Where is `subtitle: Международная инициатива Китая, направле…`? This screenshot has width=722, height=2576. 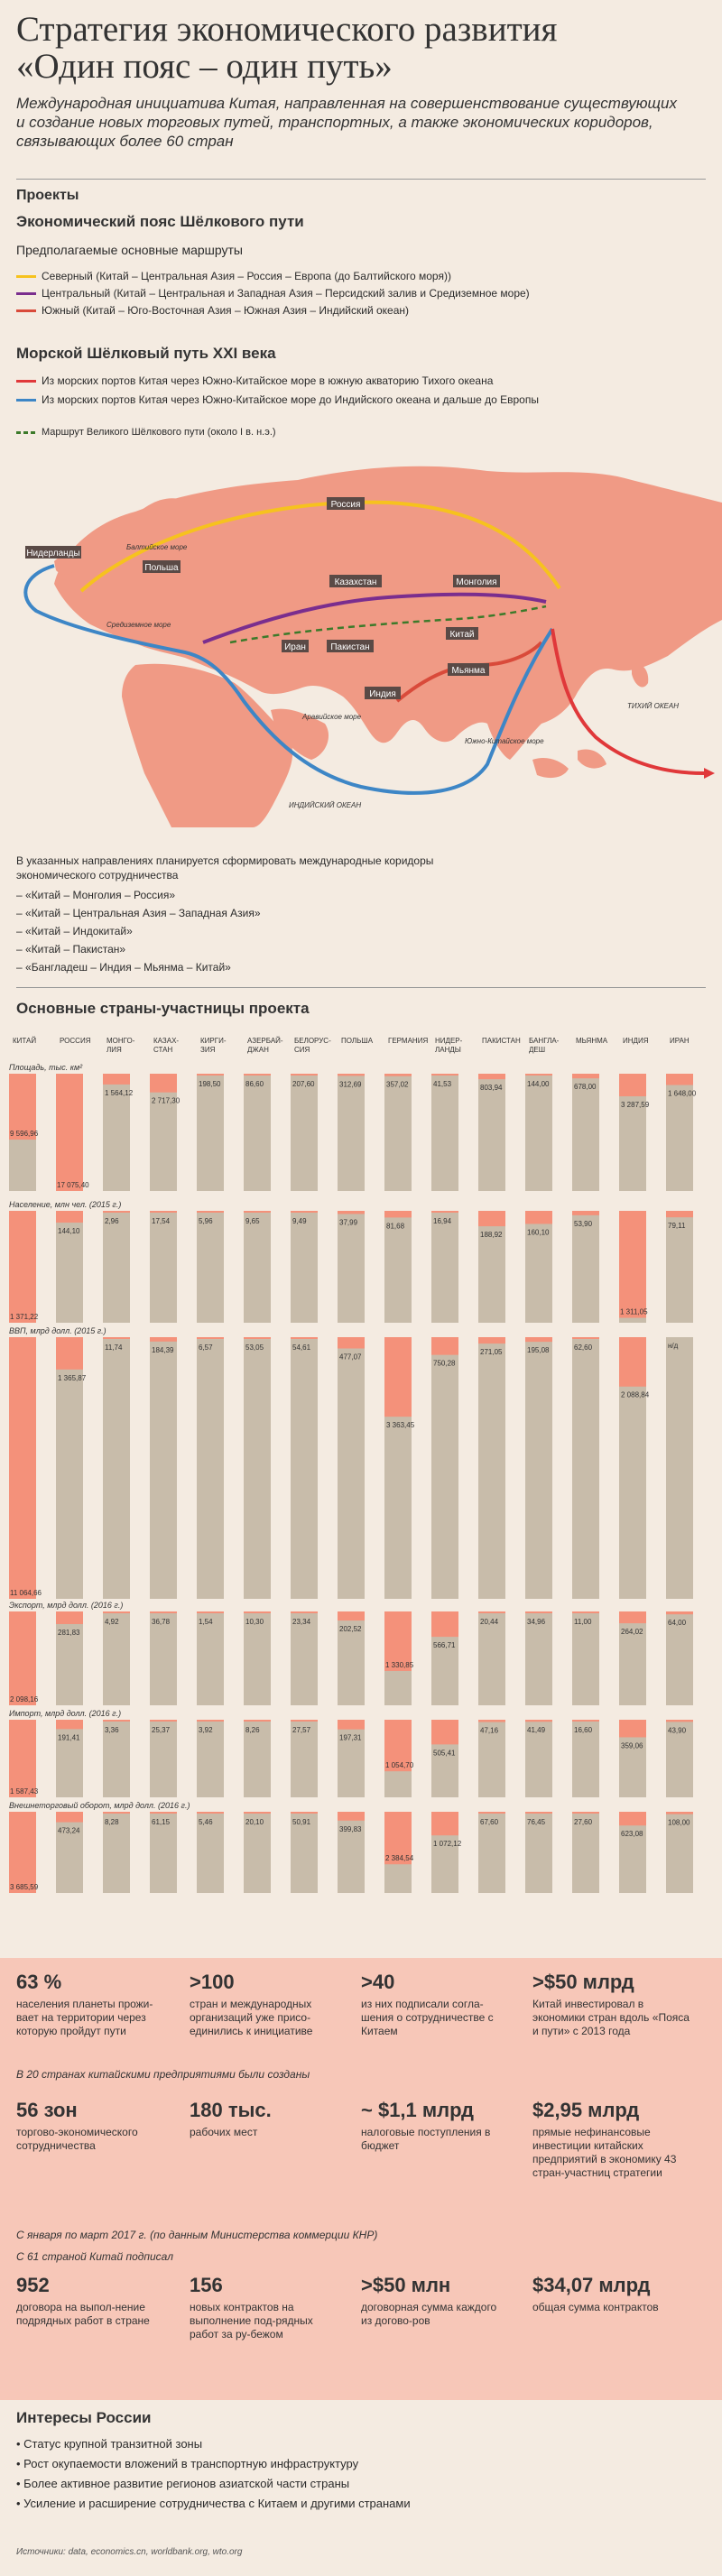
subtitle: Международная инициатива Китая, направле… is located at coordinates (346, 122).